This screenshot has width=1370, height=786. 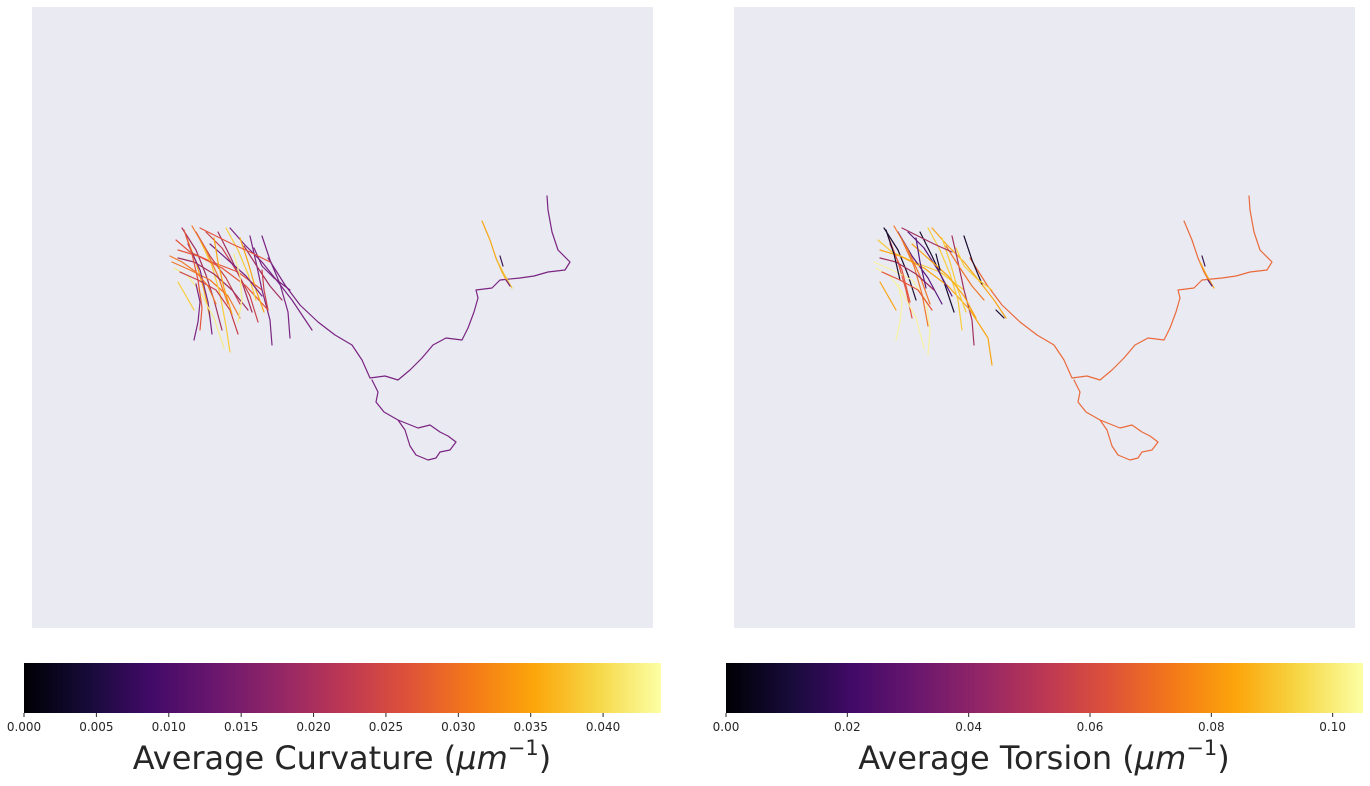 I want to click on left-colorbar-label-close: ), so click(x=545, y=758).